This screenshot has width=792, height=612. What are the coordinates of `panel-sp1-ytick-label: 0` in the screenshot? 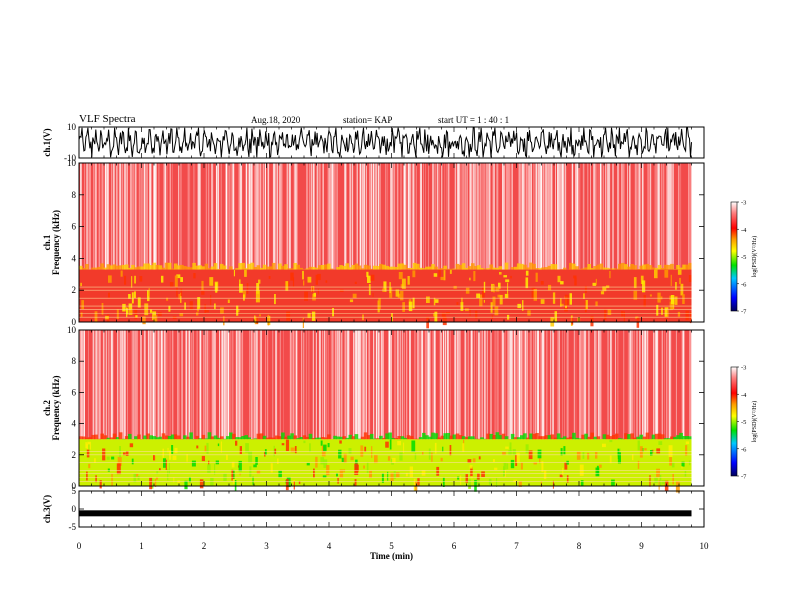 It's located at (74, 322).